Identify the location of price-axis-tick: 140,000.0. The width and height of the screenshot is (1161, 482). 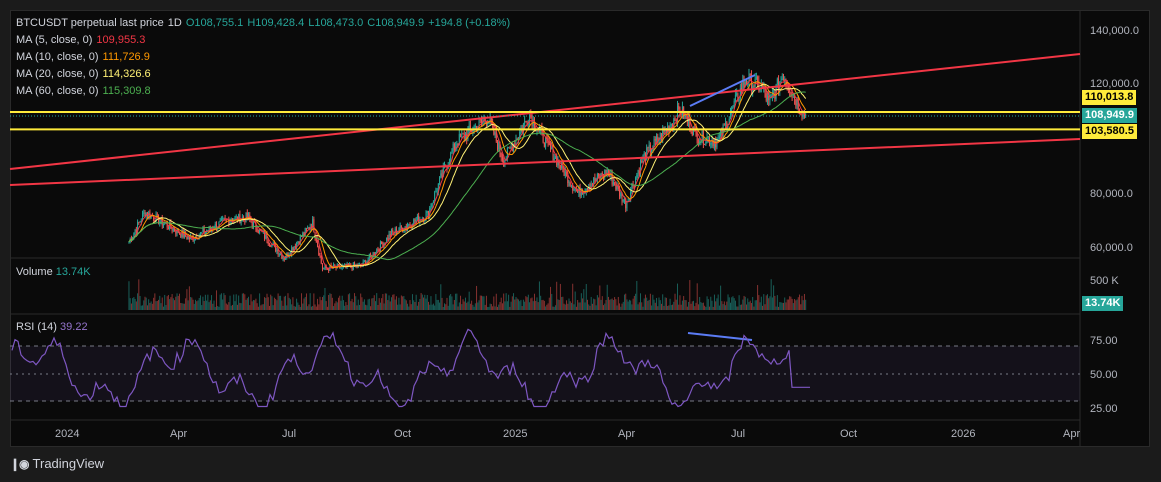
(1114, 31).